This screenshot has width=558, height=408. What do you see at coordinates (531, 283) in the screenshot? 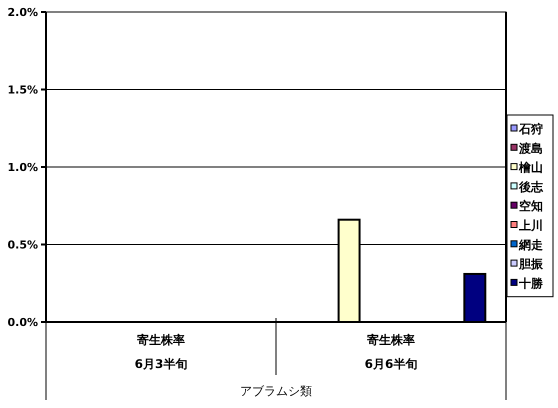
I see `legend-label: 十勝` at bounding box center [531, 283].